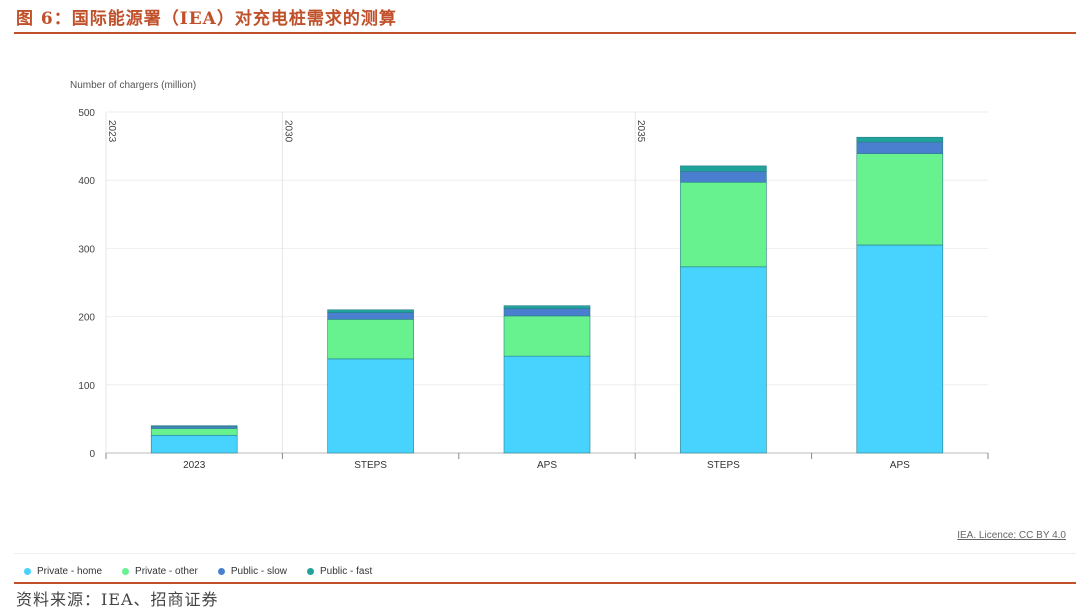 This screenshot has height=610, width=1080. Describe the element at coordinates (133, 85) in the screenshot. I see `y-axis-label: Number of chargers (million)` at that location.